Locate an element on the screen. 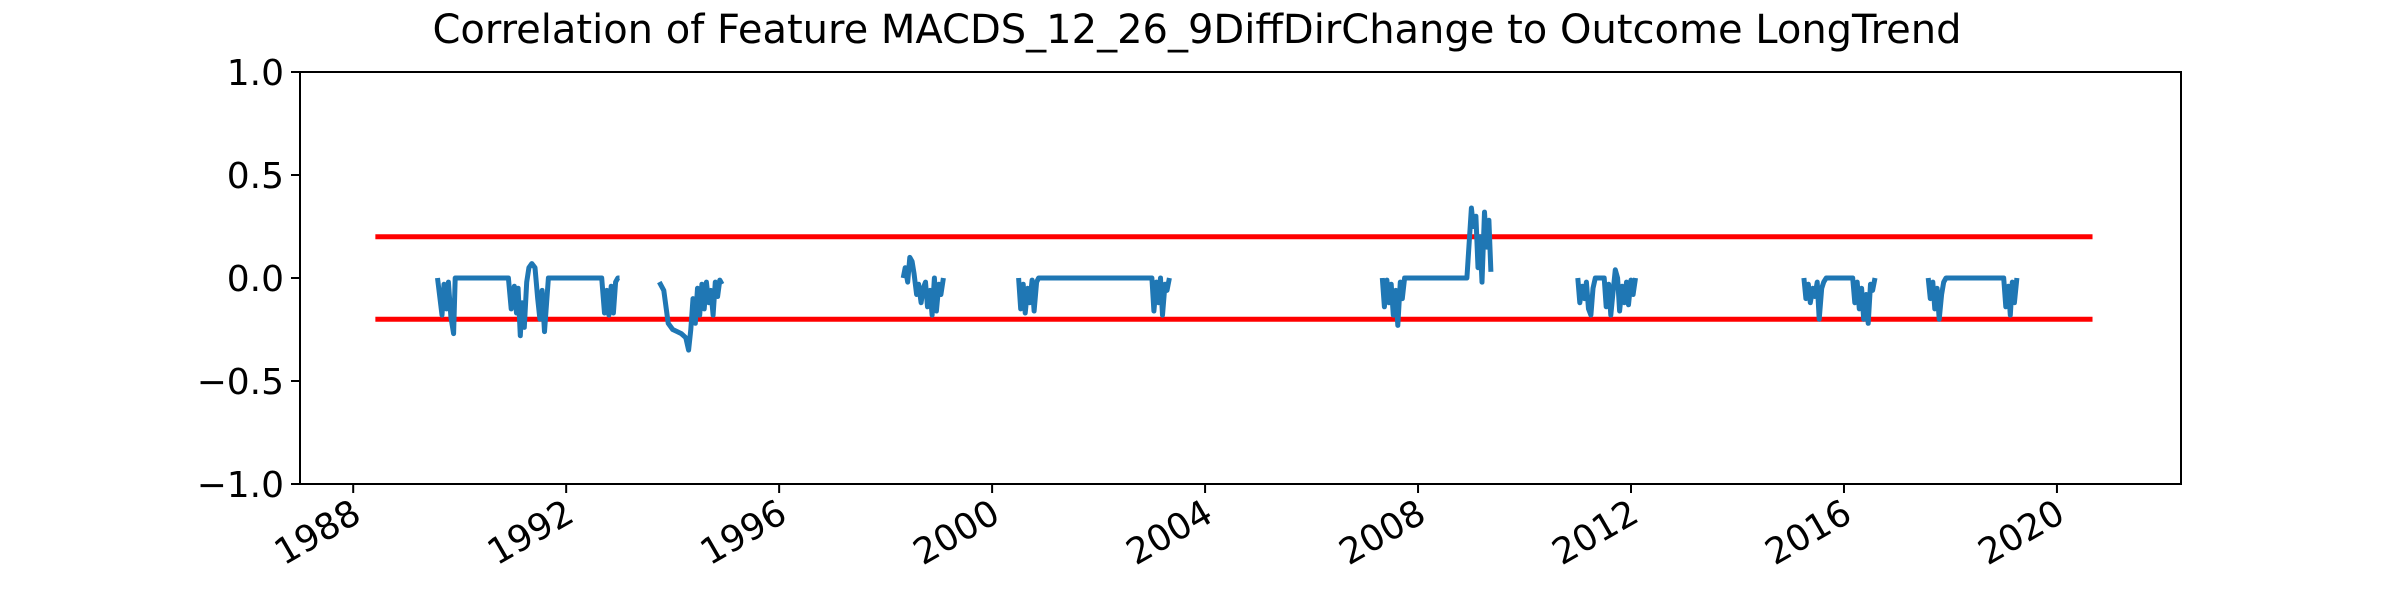 Image resolution: width=2400 pixels, height=600 pixels. y-axis: 1.0 0.5 0.0 −0.5 −1.0 is located at coordinates (248, 279).